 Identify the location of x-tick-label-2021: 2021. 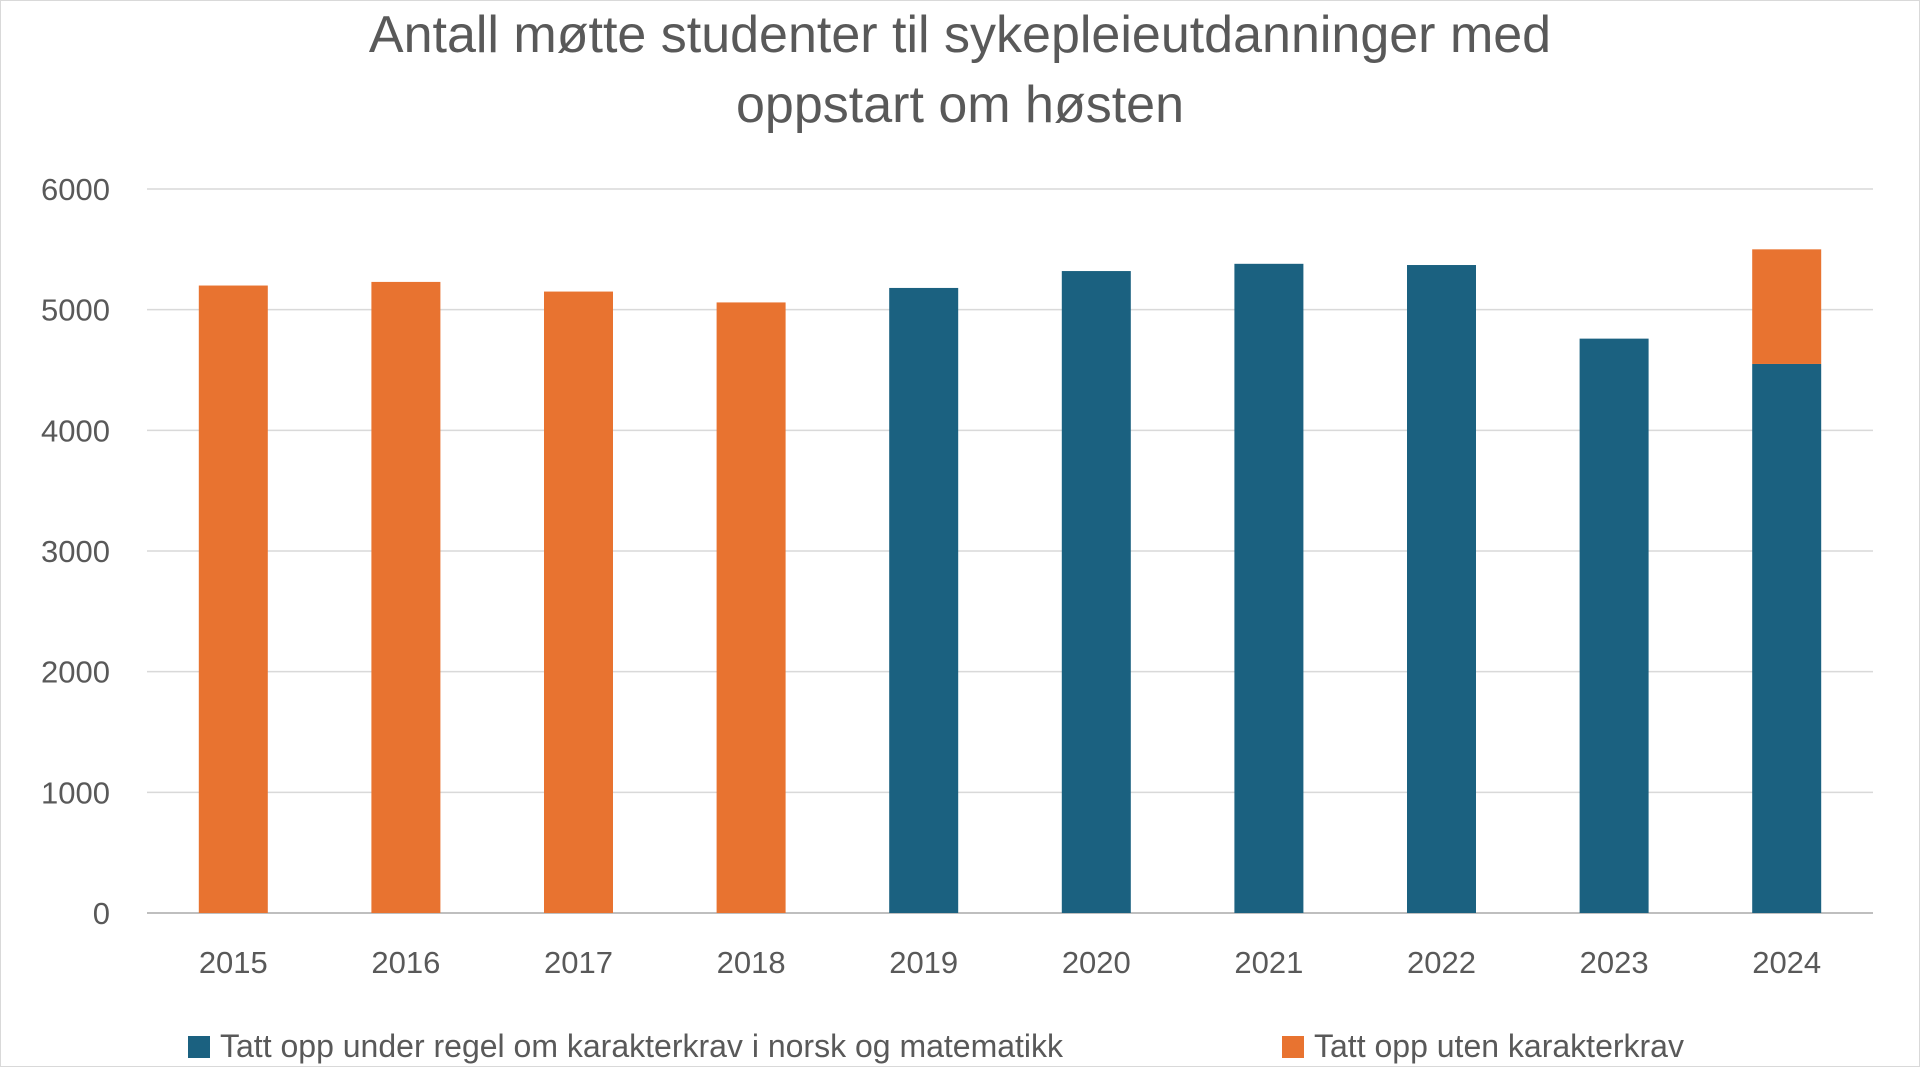
(1268, 962).